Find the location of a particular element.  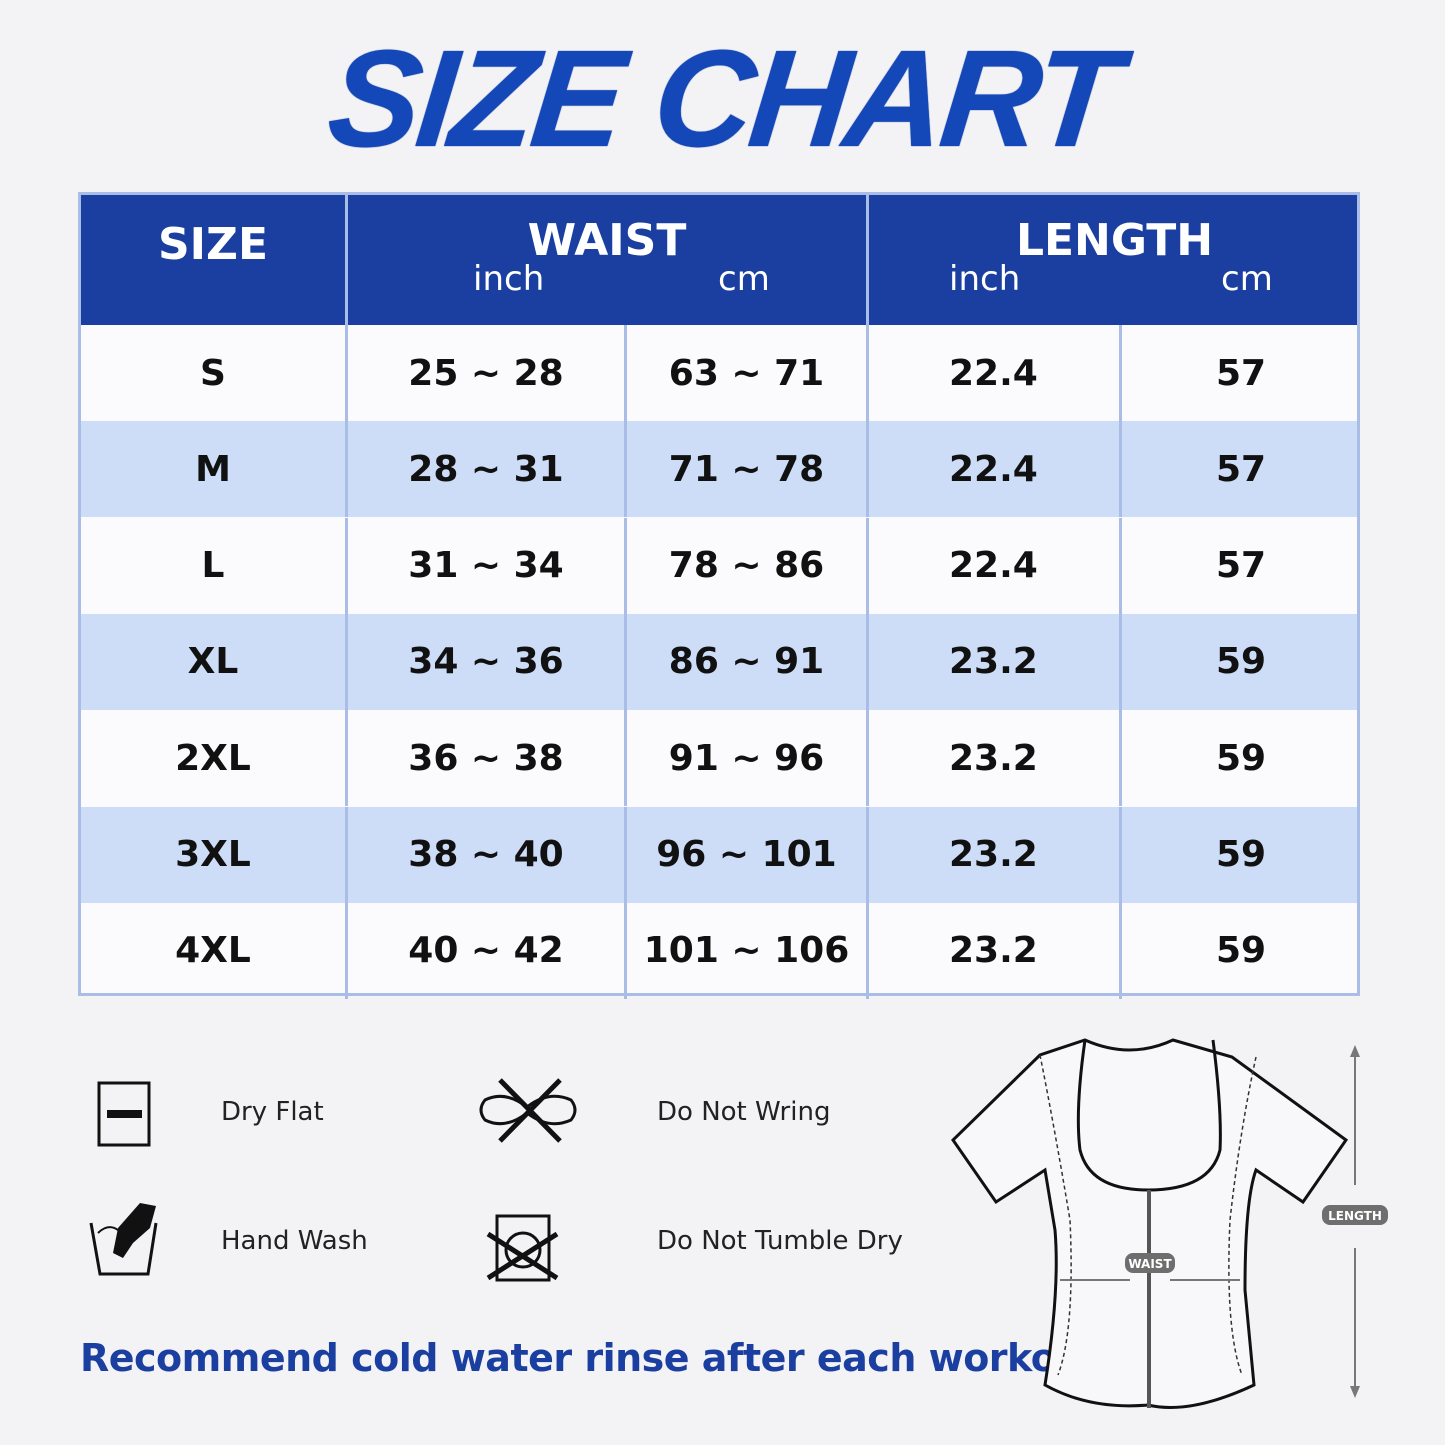

cell-waist-cm: 91 ~ 96 is located at coordinates (748, 758).